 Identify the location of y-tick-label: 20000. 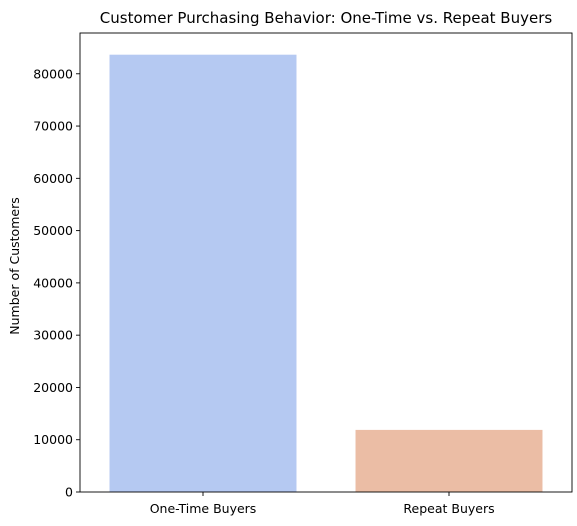
(53, 387).